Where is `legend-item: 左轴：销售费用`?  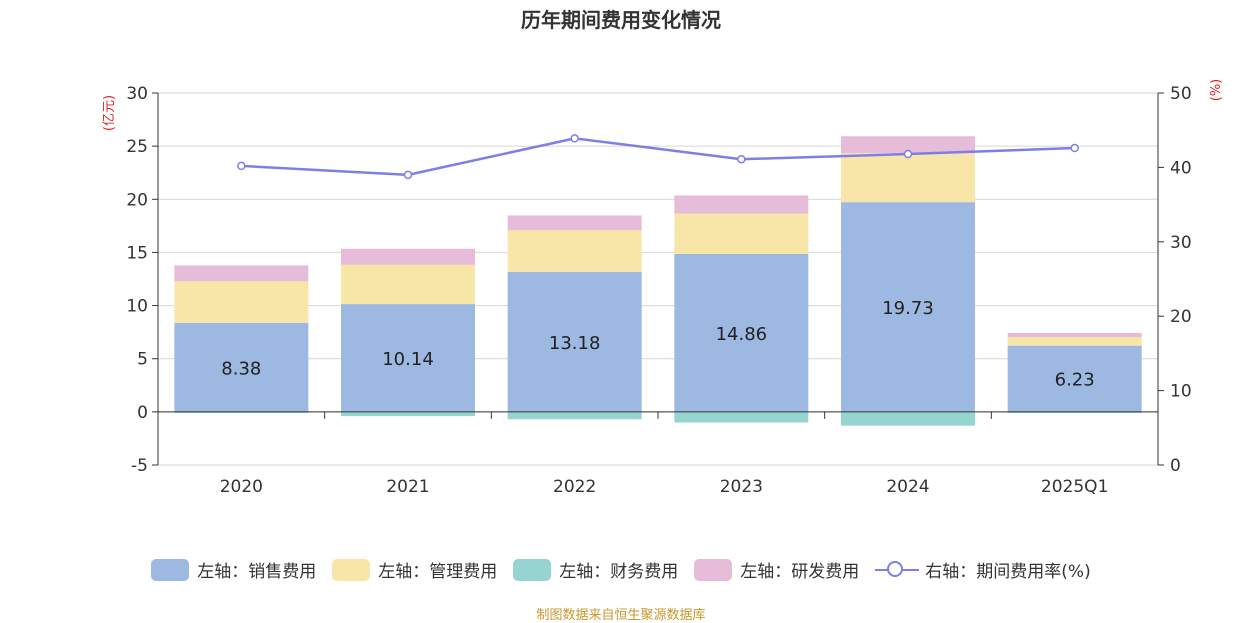 legend-item: 左轴：销售费用 is located at coordinates (233, 569).